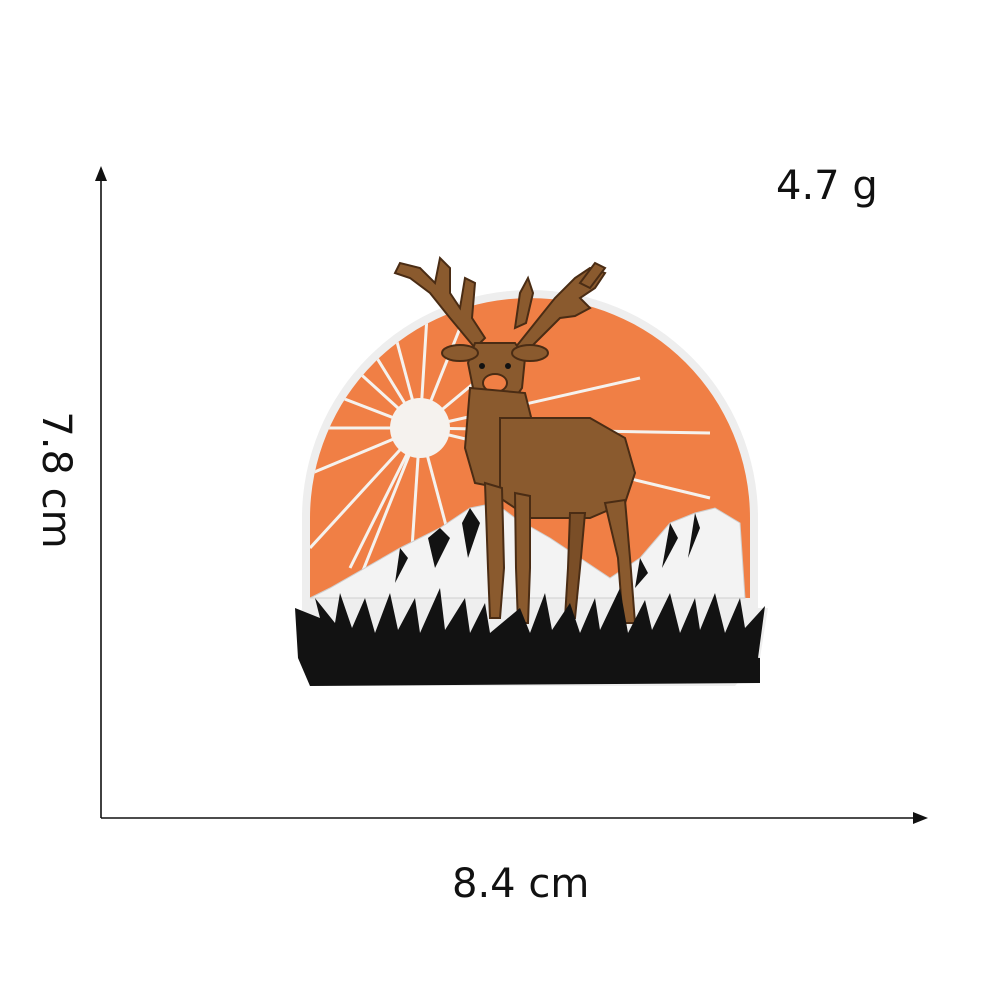  What do you see at coordinates (827, 186) in the screenshot?
I see `weight-label: 4.7 g` at bounding box center [827, 186].